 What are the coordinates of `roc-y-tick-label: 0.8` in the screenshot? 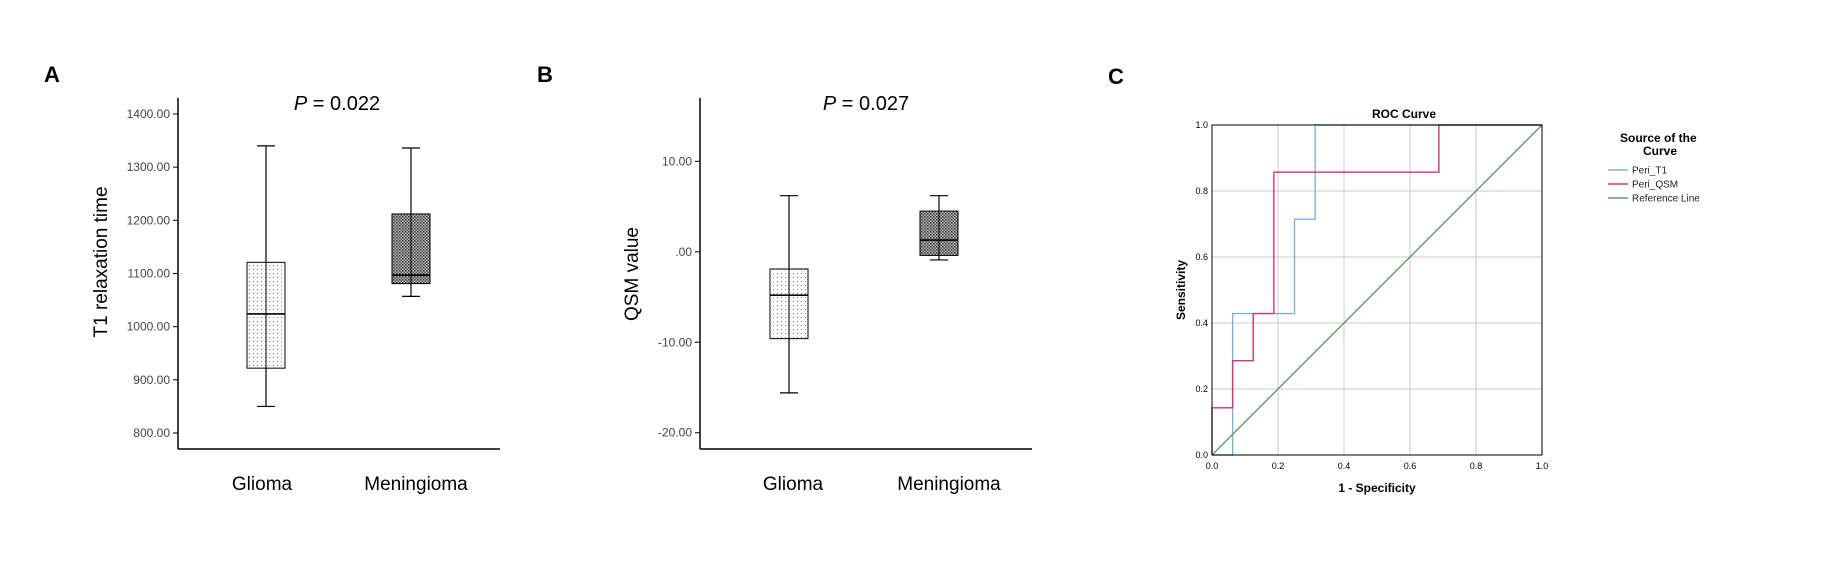 It's located at (1201, 191).